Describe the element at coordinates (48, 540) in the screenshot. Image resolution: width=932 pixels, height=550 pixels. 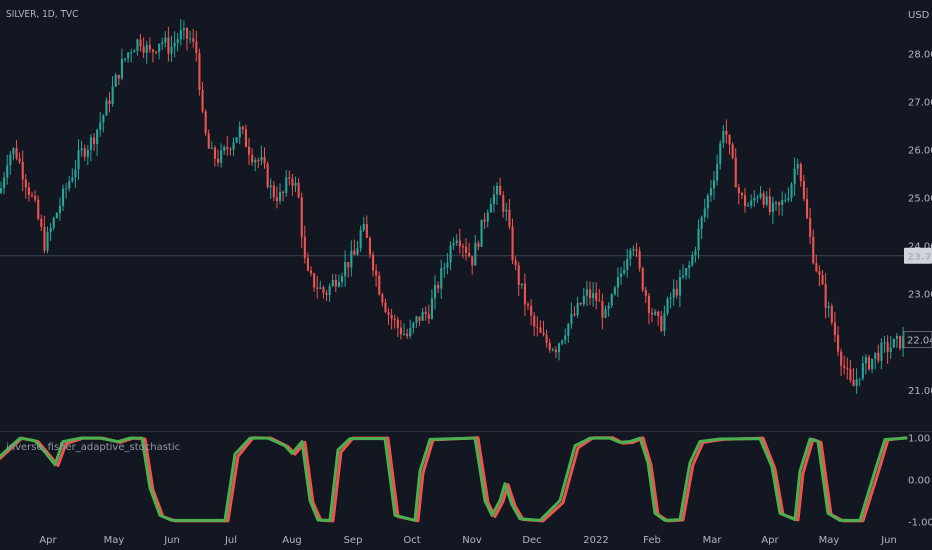
I see `time-tick-label: Apr` at that location.